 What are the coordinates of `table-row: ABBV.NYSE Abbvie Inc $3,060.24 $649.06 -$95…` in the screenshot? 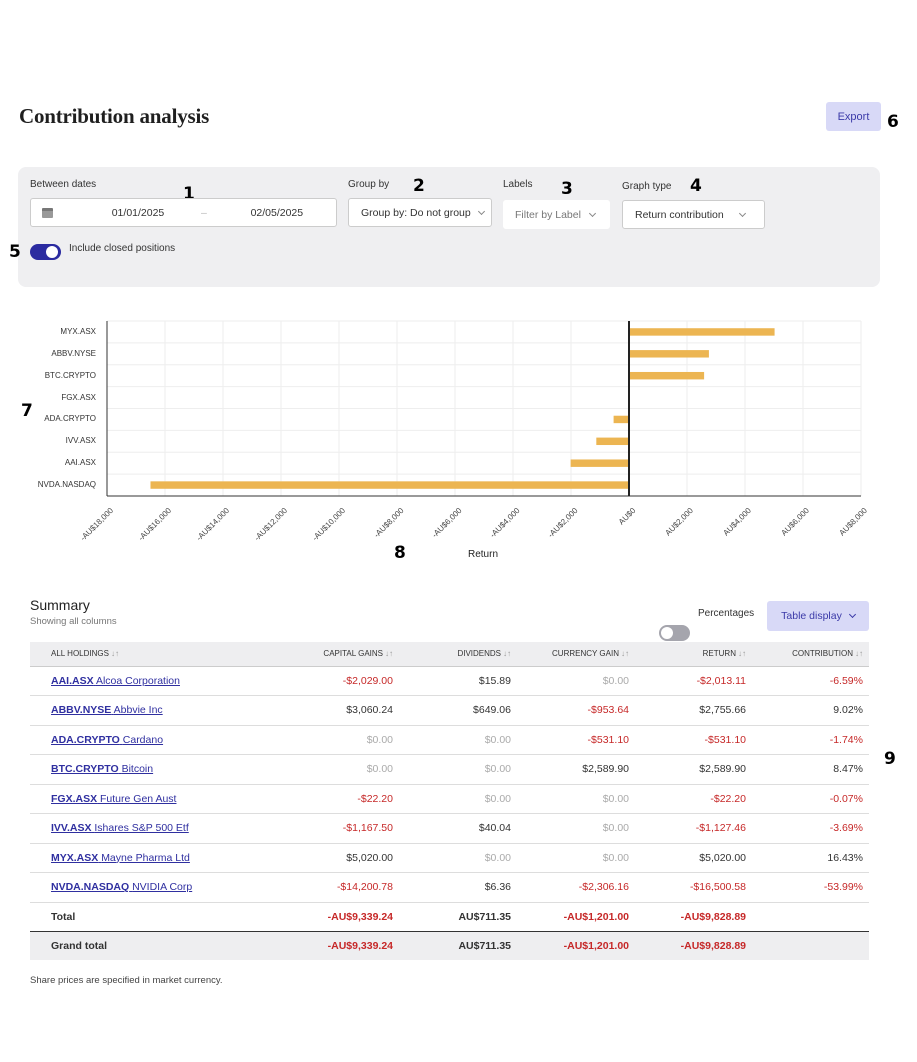 It's located at (449, 710).